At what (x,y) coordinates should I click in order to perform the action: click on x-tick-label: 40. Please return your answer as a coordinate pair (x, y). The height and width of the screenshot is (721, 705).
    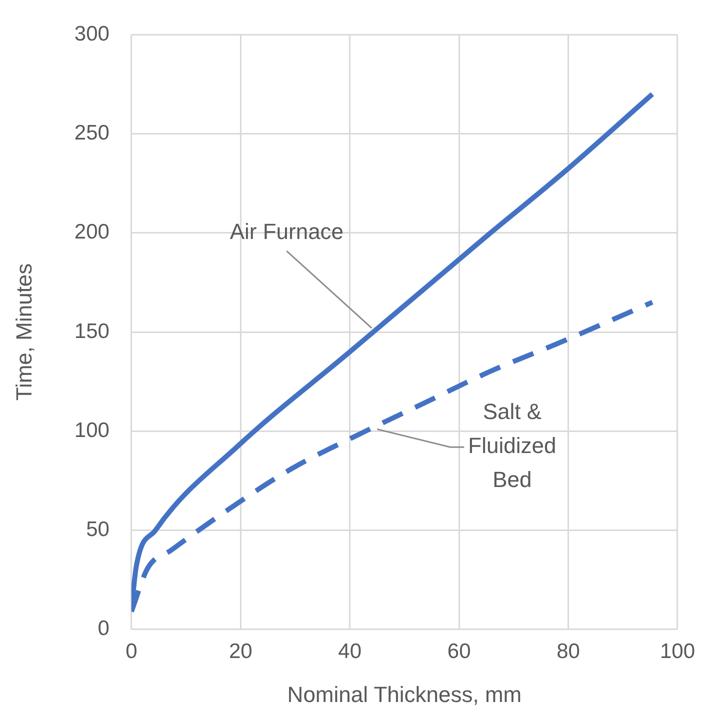
    Looking at the image, I should click on (350, 651).